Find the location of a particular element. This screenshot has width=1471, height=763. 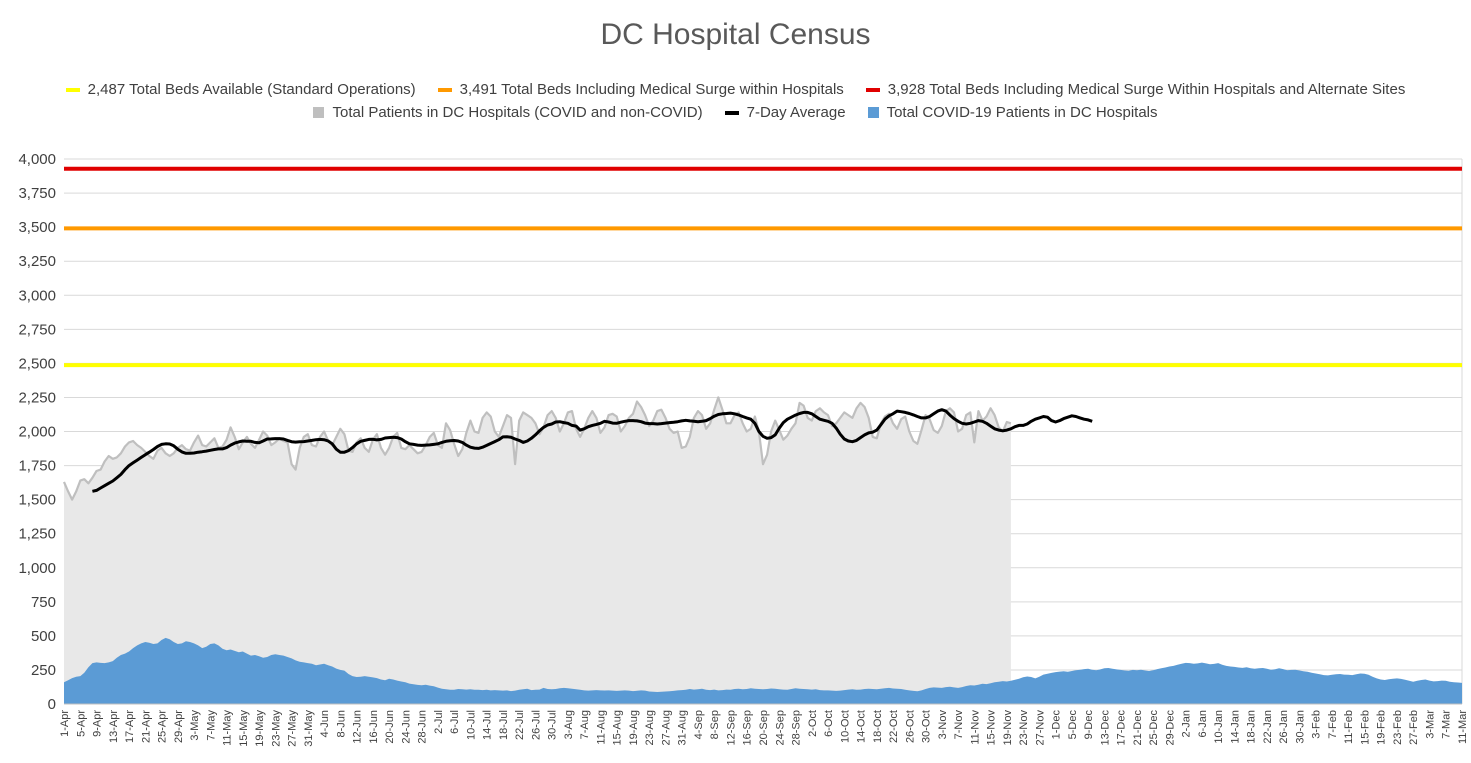

x-tick-label: 26-Jan is located at coordinates (1284, 727).